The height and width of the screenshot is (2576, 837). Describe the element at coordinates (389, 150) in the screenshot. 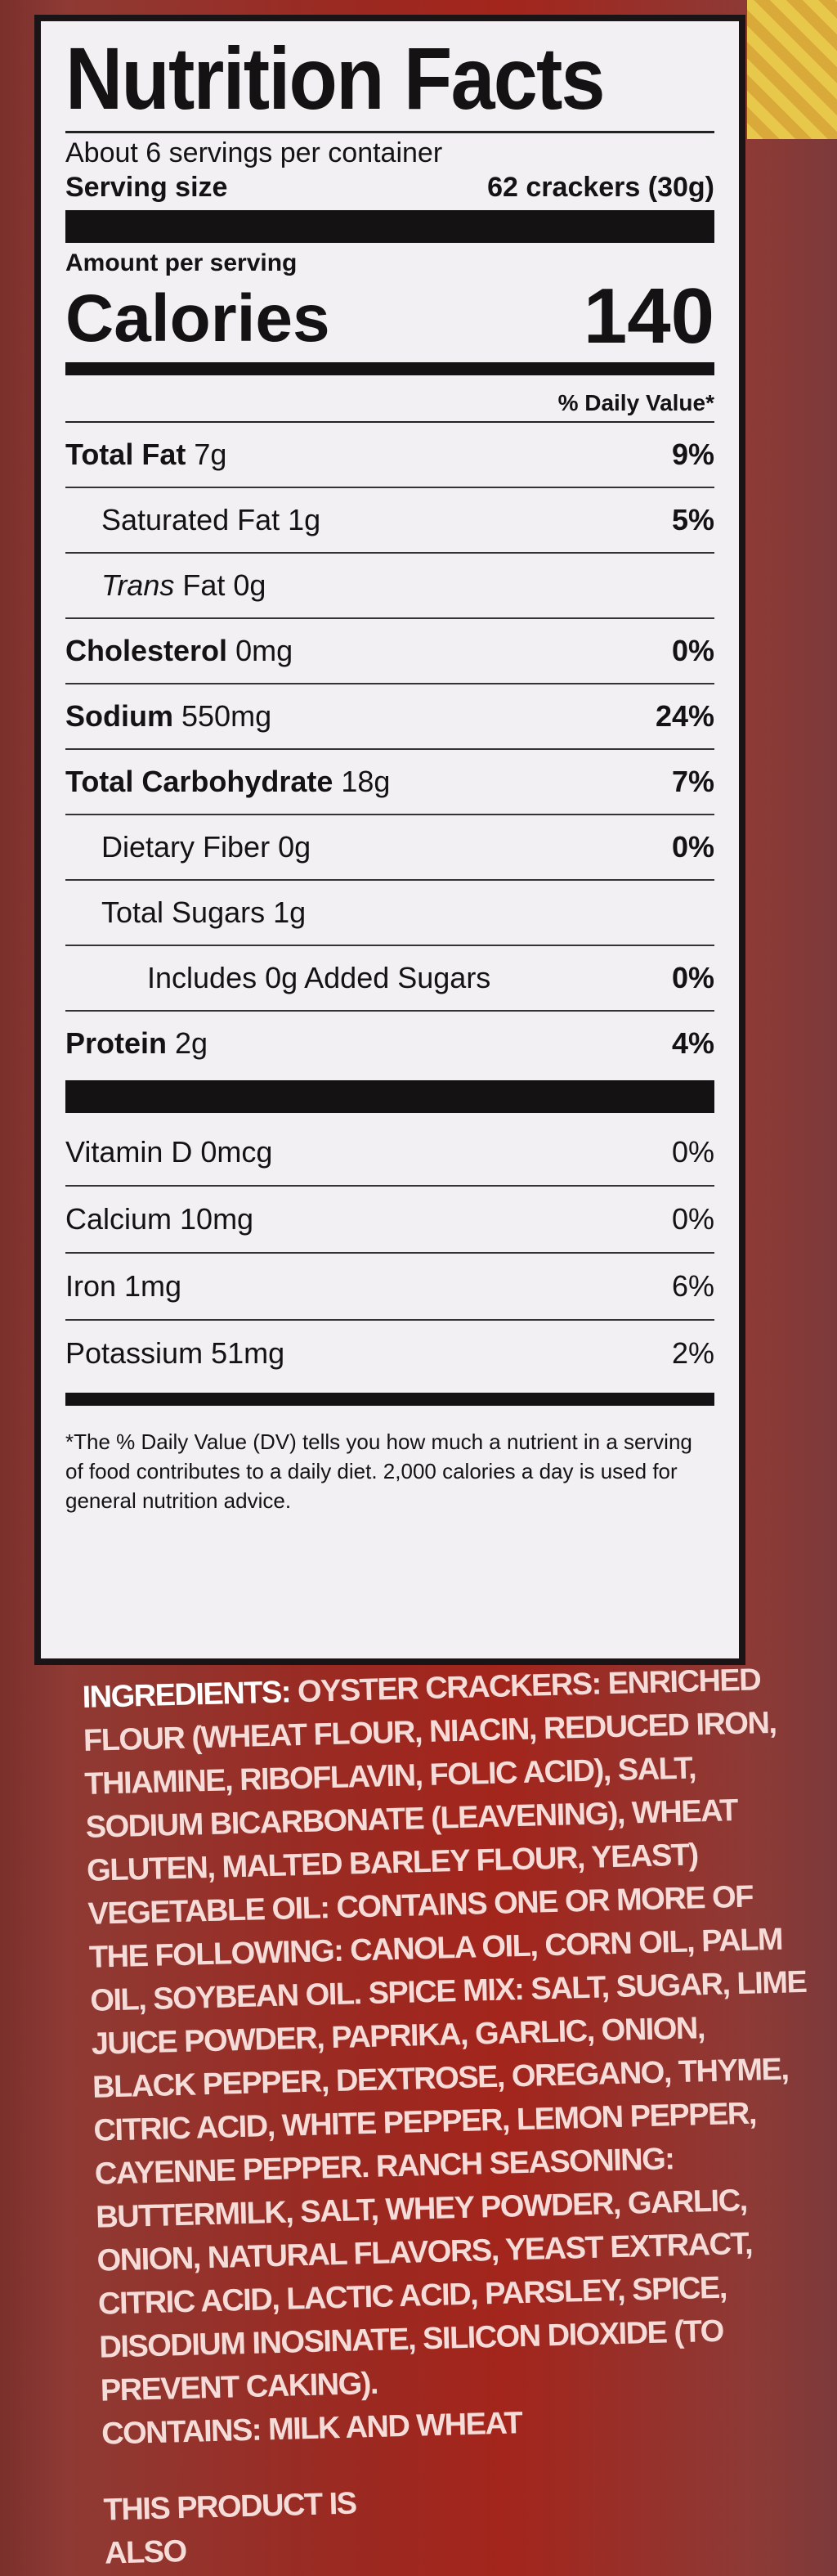

I see `servings-per-container: About 6 servings per container` at that location.